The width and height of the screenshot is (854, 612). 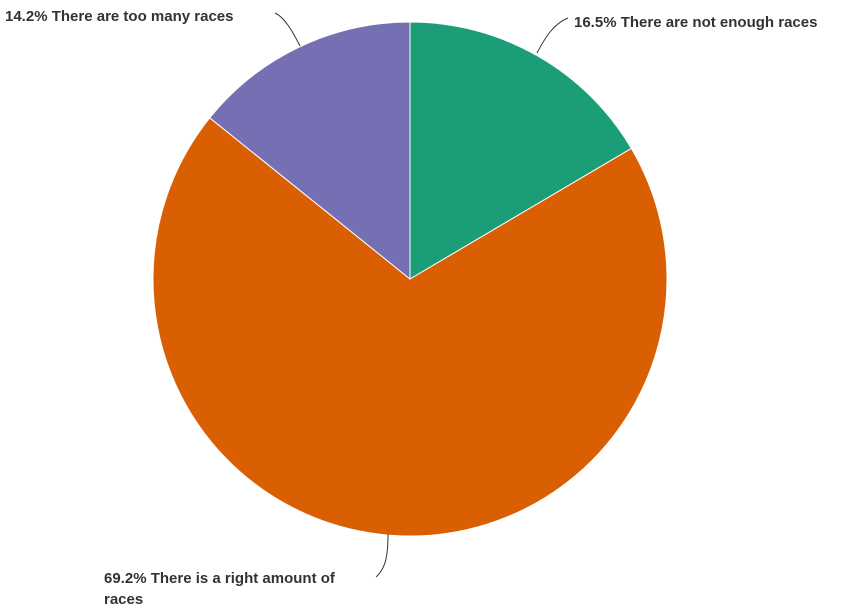 What do you see at coordinates (695, 22) in the screenshot?
I see `slice-label-not-enough: 16.5% There are not enough races` at bounding box center [695, 22].